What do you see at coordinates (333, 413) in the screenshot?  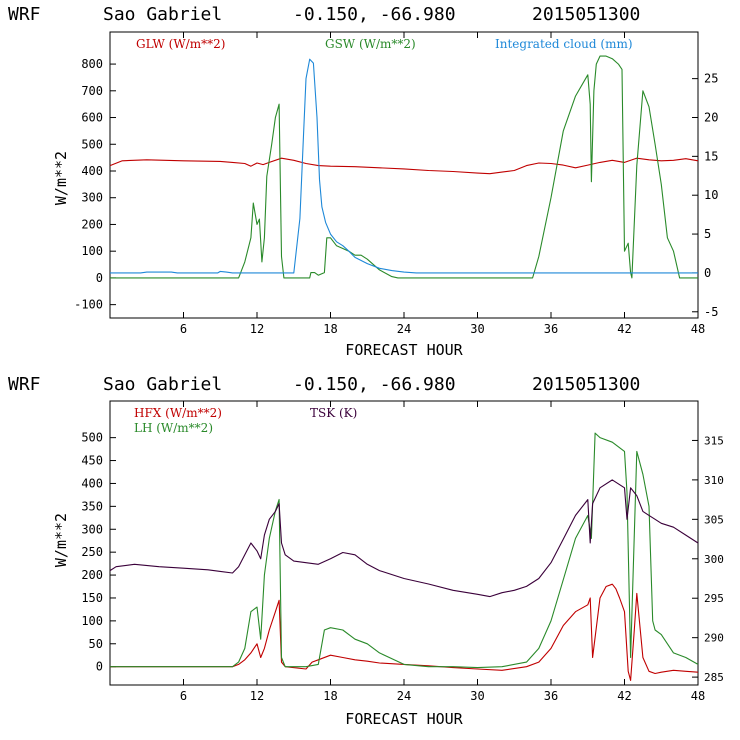 I see `panel-2-legend-tsk: TSK (K)` at bounding box center [333, 413].